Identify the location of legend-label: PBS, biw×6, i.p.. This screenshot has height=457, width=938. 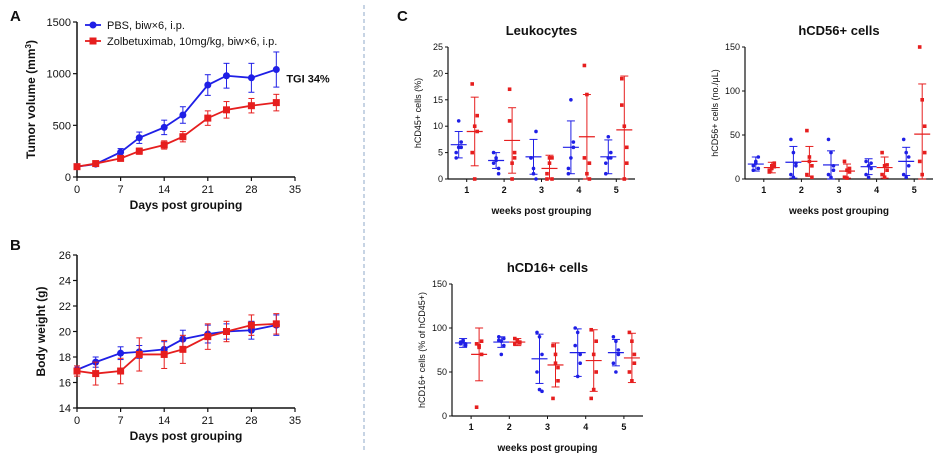
(146, 26).